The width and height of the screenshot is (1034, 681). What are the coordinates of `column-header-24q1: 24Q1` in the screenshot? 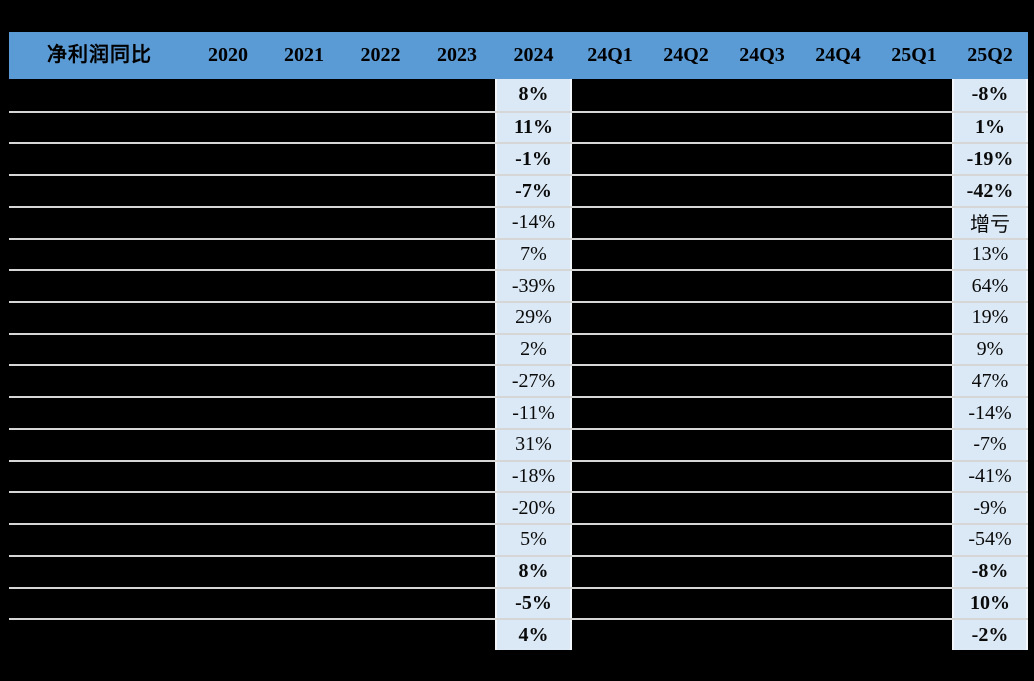 It's located at (610, 55).